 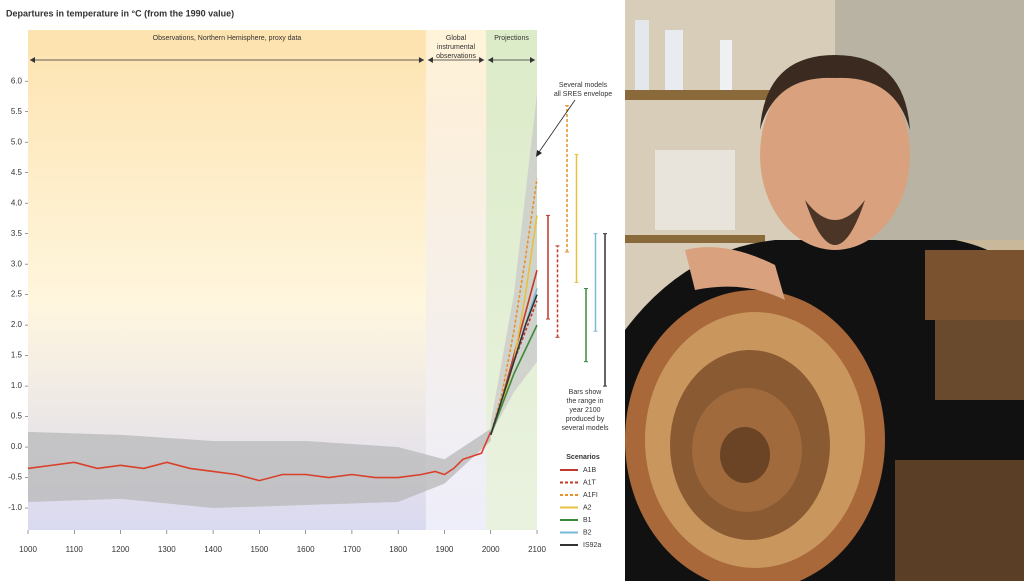 What do you see at coordinates (17, 111) in the screenshot?
I see `y-tick-label: 5.5` at bounding box center [17, 111].